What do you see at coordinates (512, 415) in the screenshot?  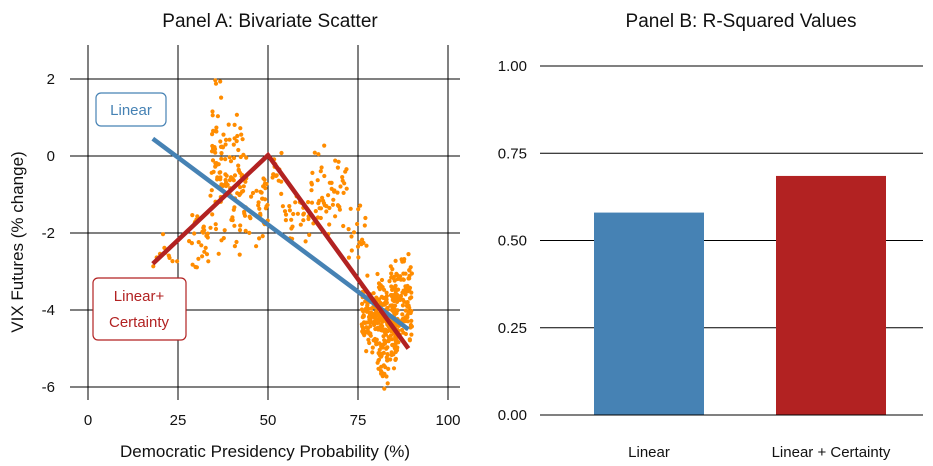 I see `y-tick-label: 0.00` at bounding box center [512, 415].